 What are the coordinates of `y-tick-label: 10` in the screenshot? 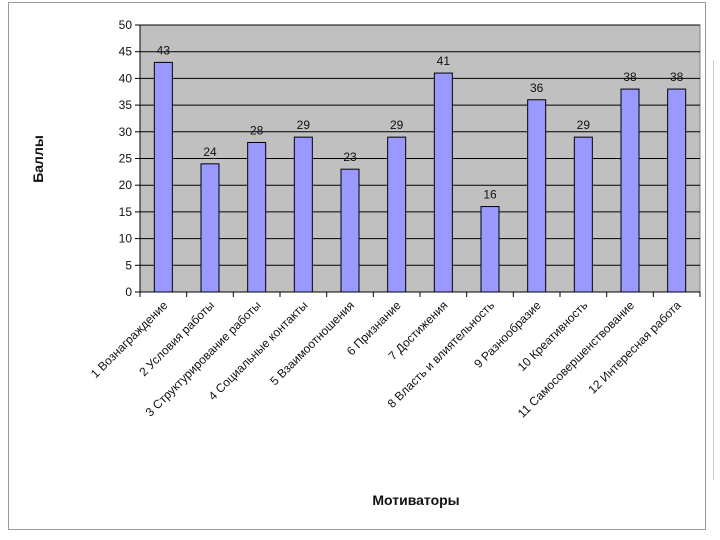 It's located at (126, 239).